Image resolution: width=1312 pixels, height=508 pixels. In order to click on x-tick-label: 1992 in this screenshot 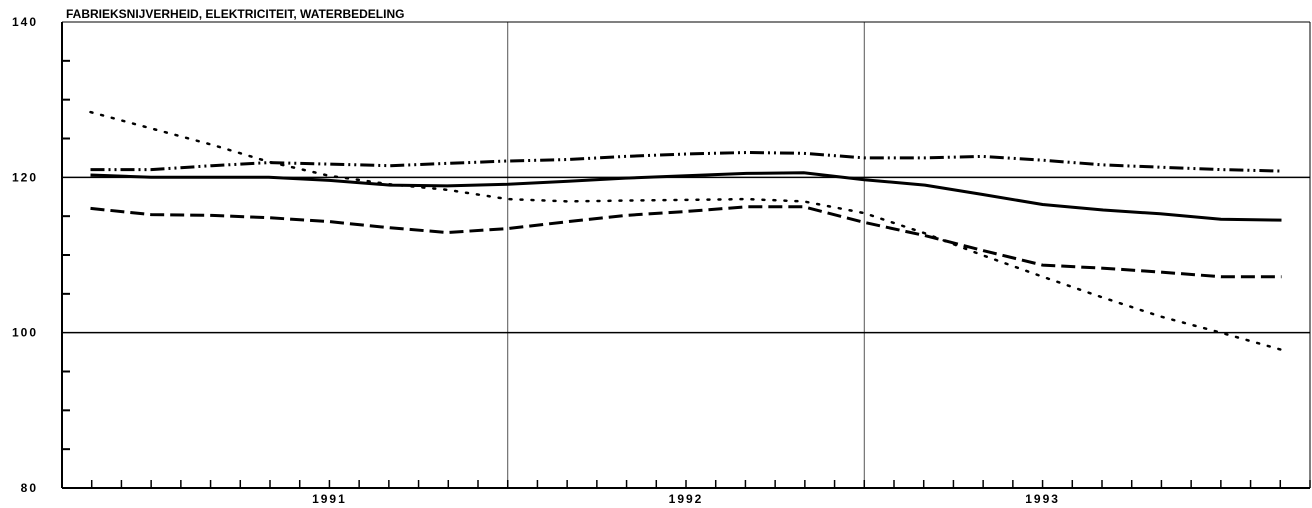, I will do `click(686, 499)`.